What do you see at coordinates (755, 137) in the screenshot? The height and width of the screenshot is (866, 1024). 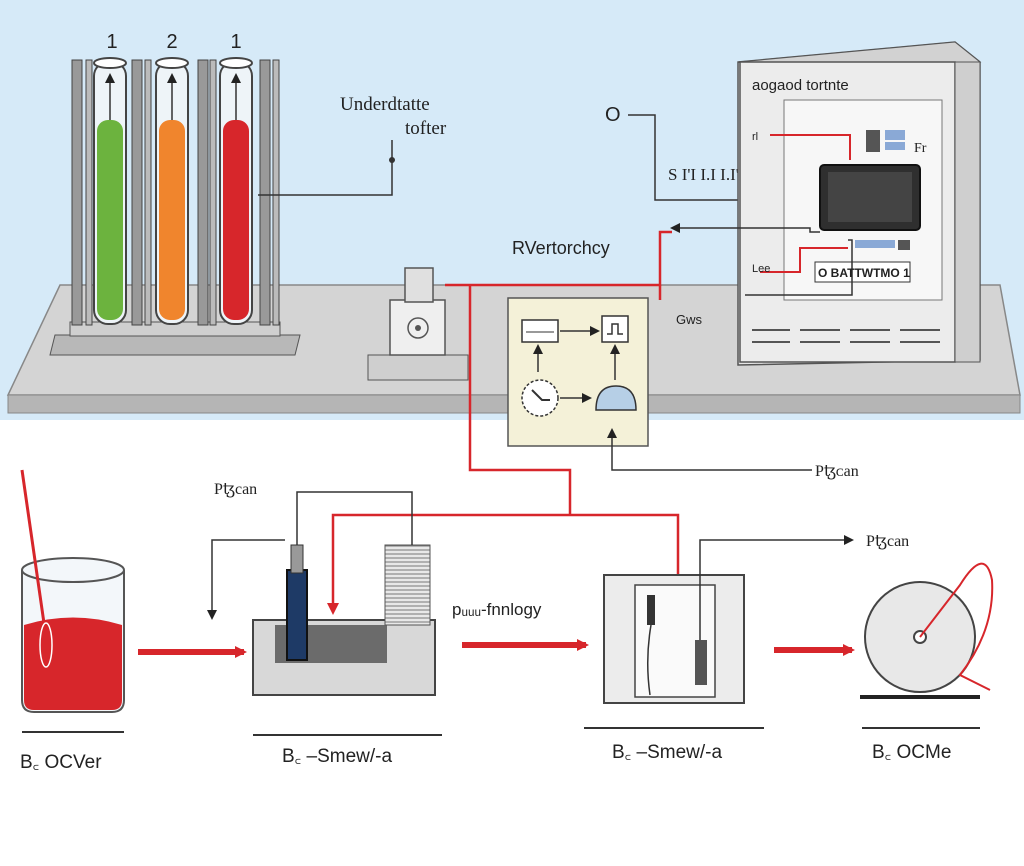 I see `cabinet-row-3: rl` at bounding box center [755, 137].